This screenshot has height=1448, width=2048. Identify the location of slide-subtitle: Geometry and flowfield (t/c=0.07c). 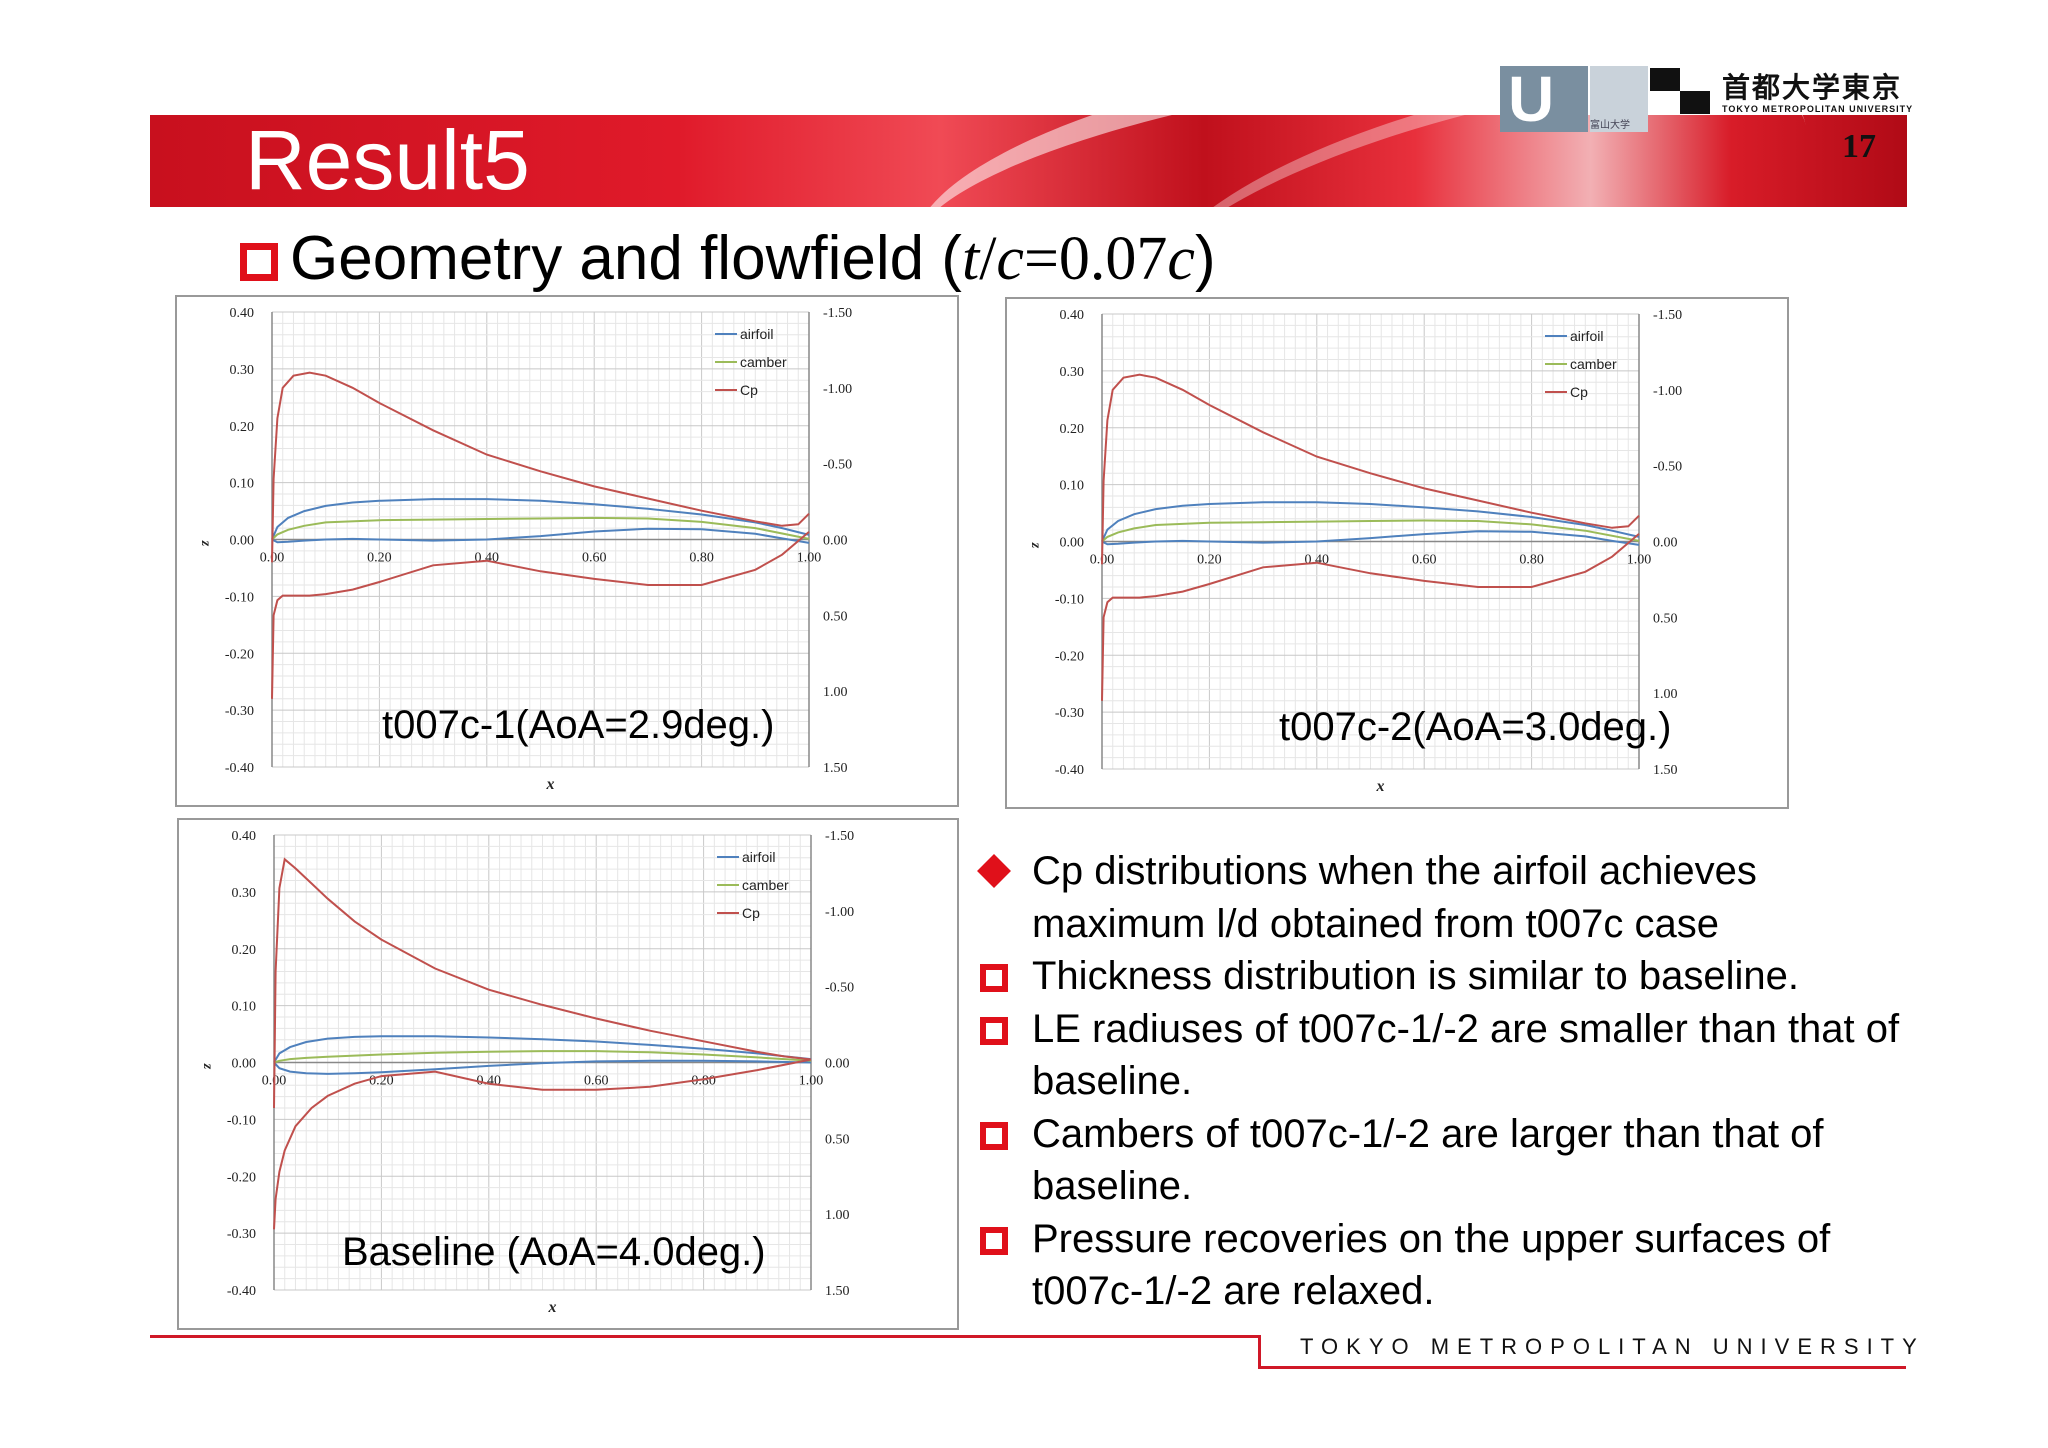
(728, 258).